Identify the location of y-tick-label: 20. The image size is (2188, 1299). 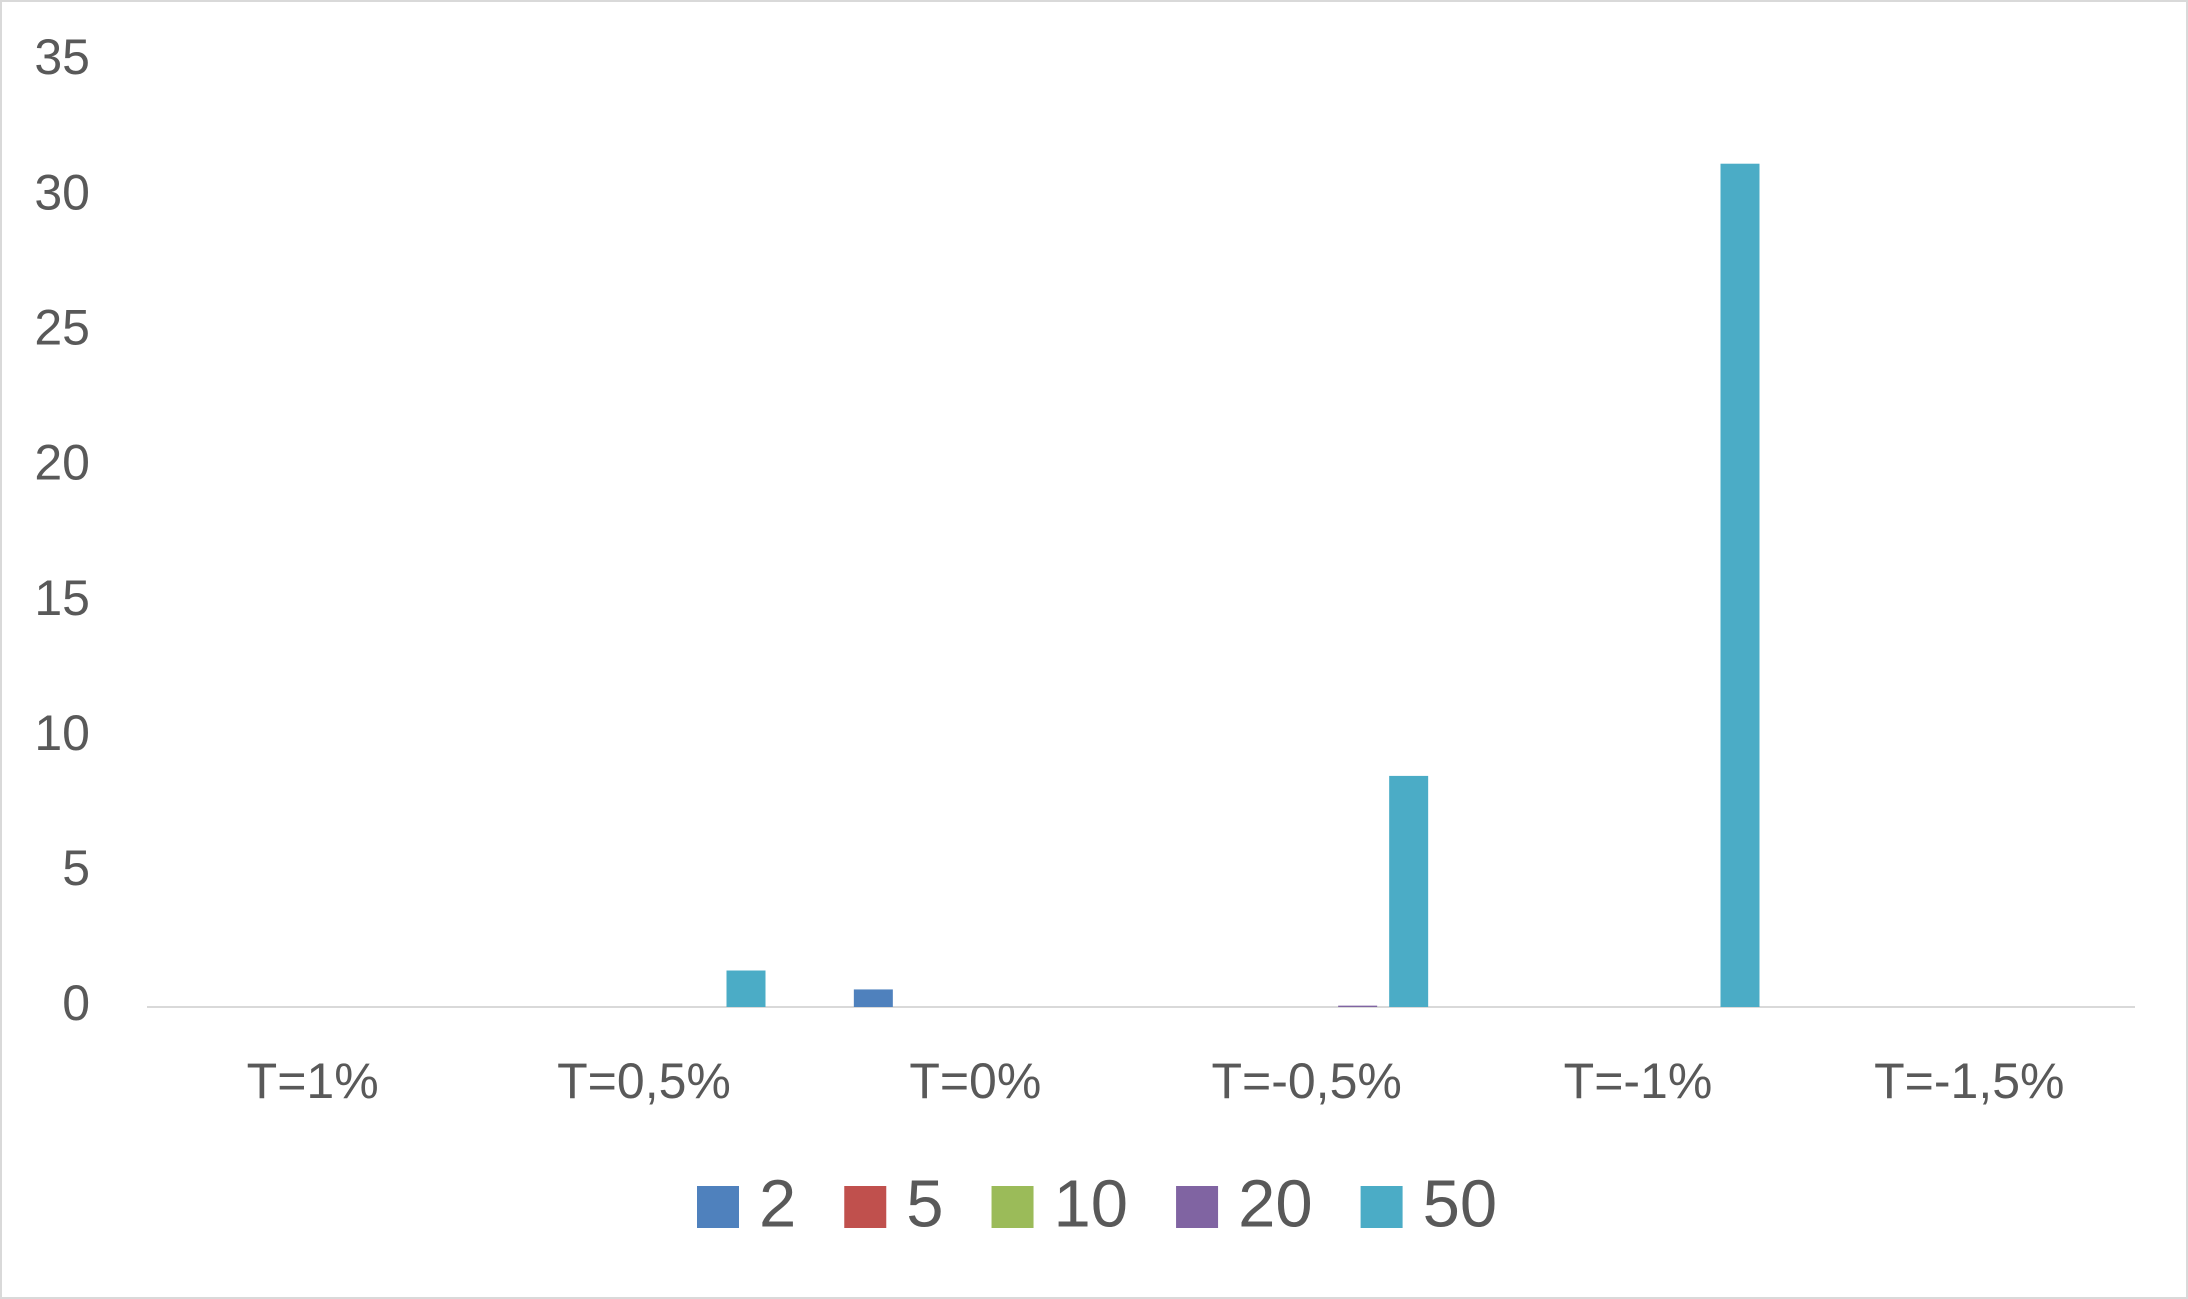
(62, 463).